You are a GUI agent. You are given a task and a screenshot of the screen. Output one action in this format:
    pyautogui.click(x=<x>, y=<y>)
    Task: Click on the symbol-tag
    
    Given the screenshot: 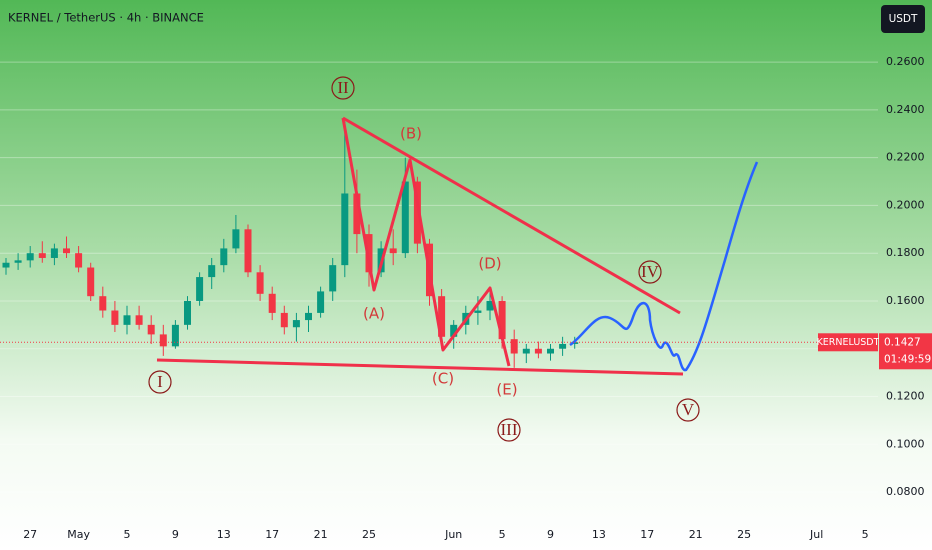 What is the action you would take?
    pyautogui.click(x=848, y=342)
    